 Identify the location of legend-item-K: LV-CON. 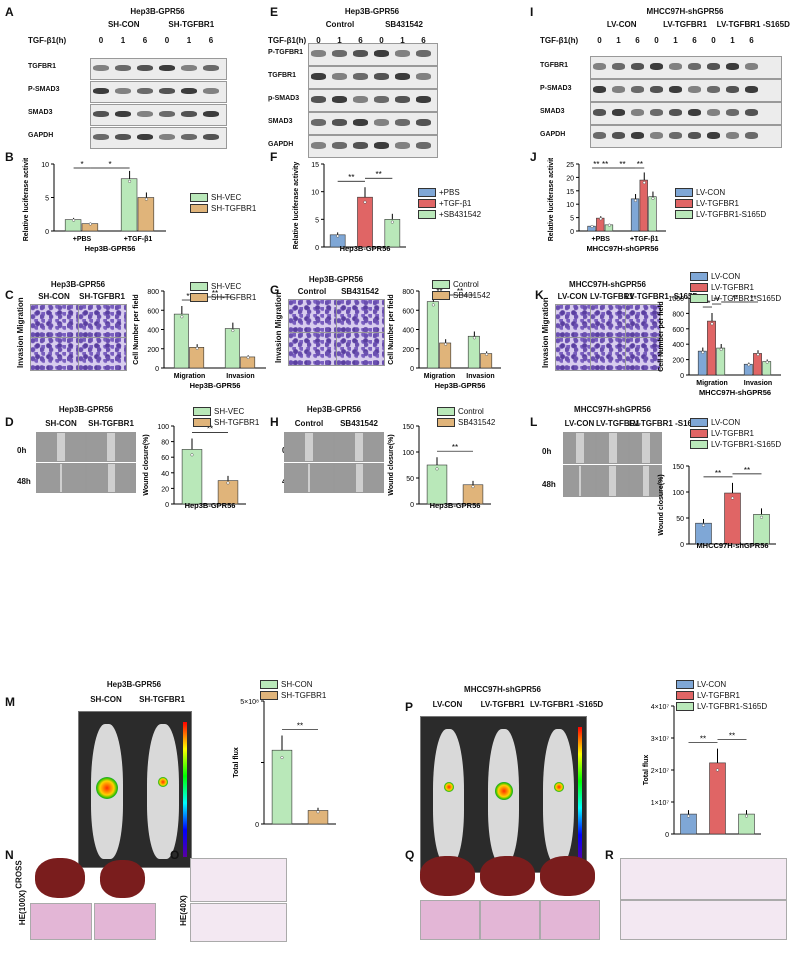
(715, 277).